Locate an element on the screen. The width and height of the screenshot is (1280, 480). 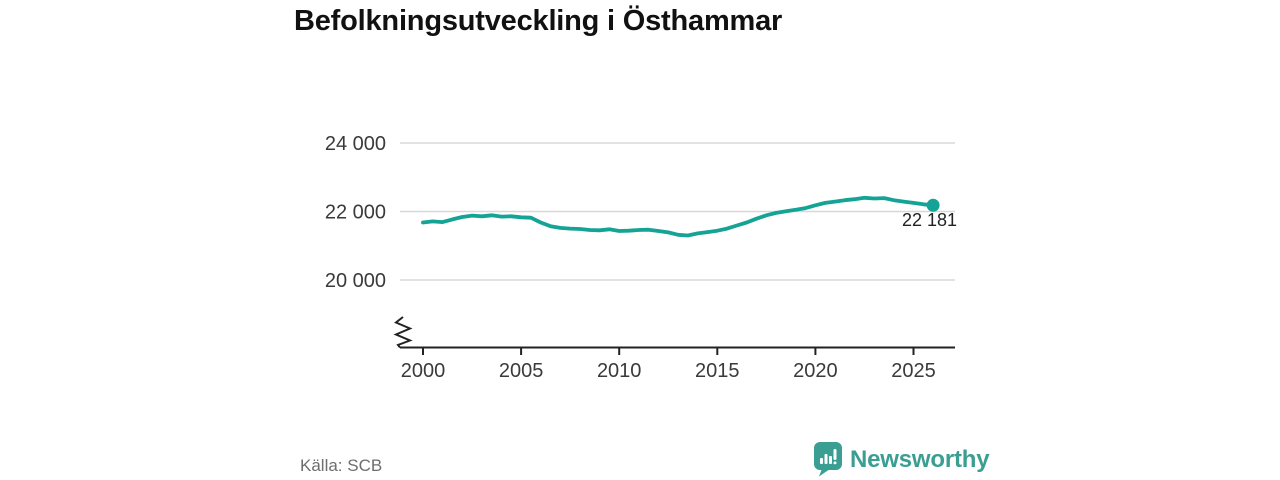
x-axis-tick-label: 2025 is located at coordinates (913, 371).